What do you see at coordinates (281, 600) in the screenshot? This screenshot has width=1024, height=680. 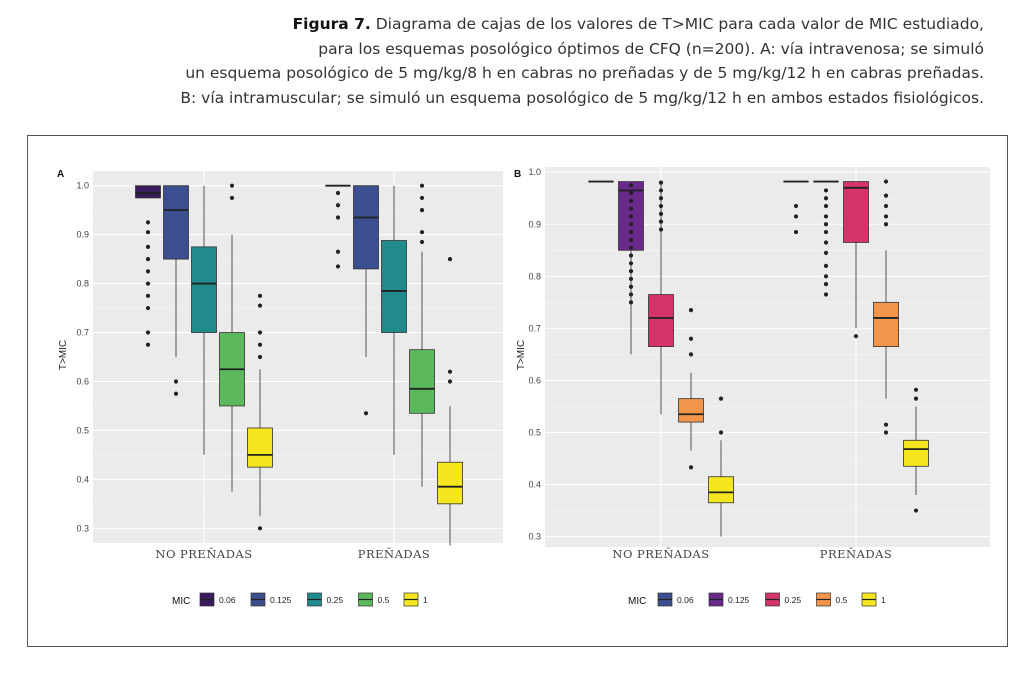 I see `legend-label: 0.125` at bounding box center [281, 600].